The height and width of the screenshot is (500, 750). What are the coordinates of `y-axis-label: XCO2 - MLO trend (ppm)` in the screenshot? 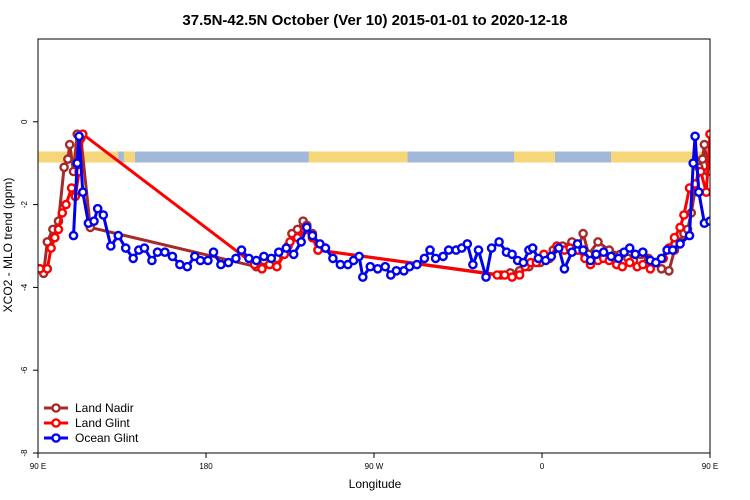 It's located at (8, 245).